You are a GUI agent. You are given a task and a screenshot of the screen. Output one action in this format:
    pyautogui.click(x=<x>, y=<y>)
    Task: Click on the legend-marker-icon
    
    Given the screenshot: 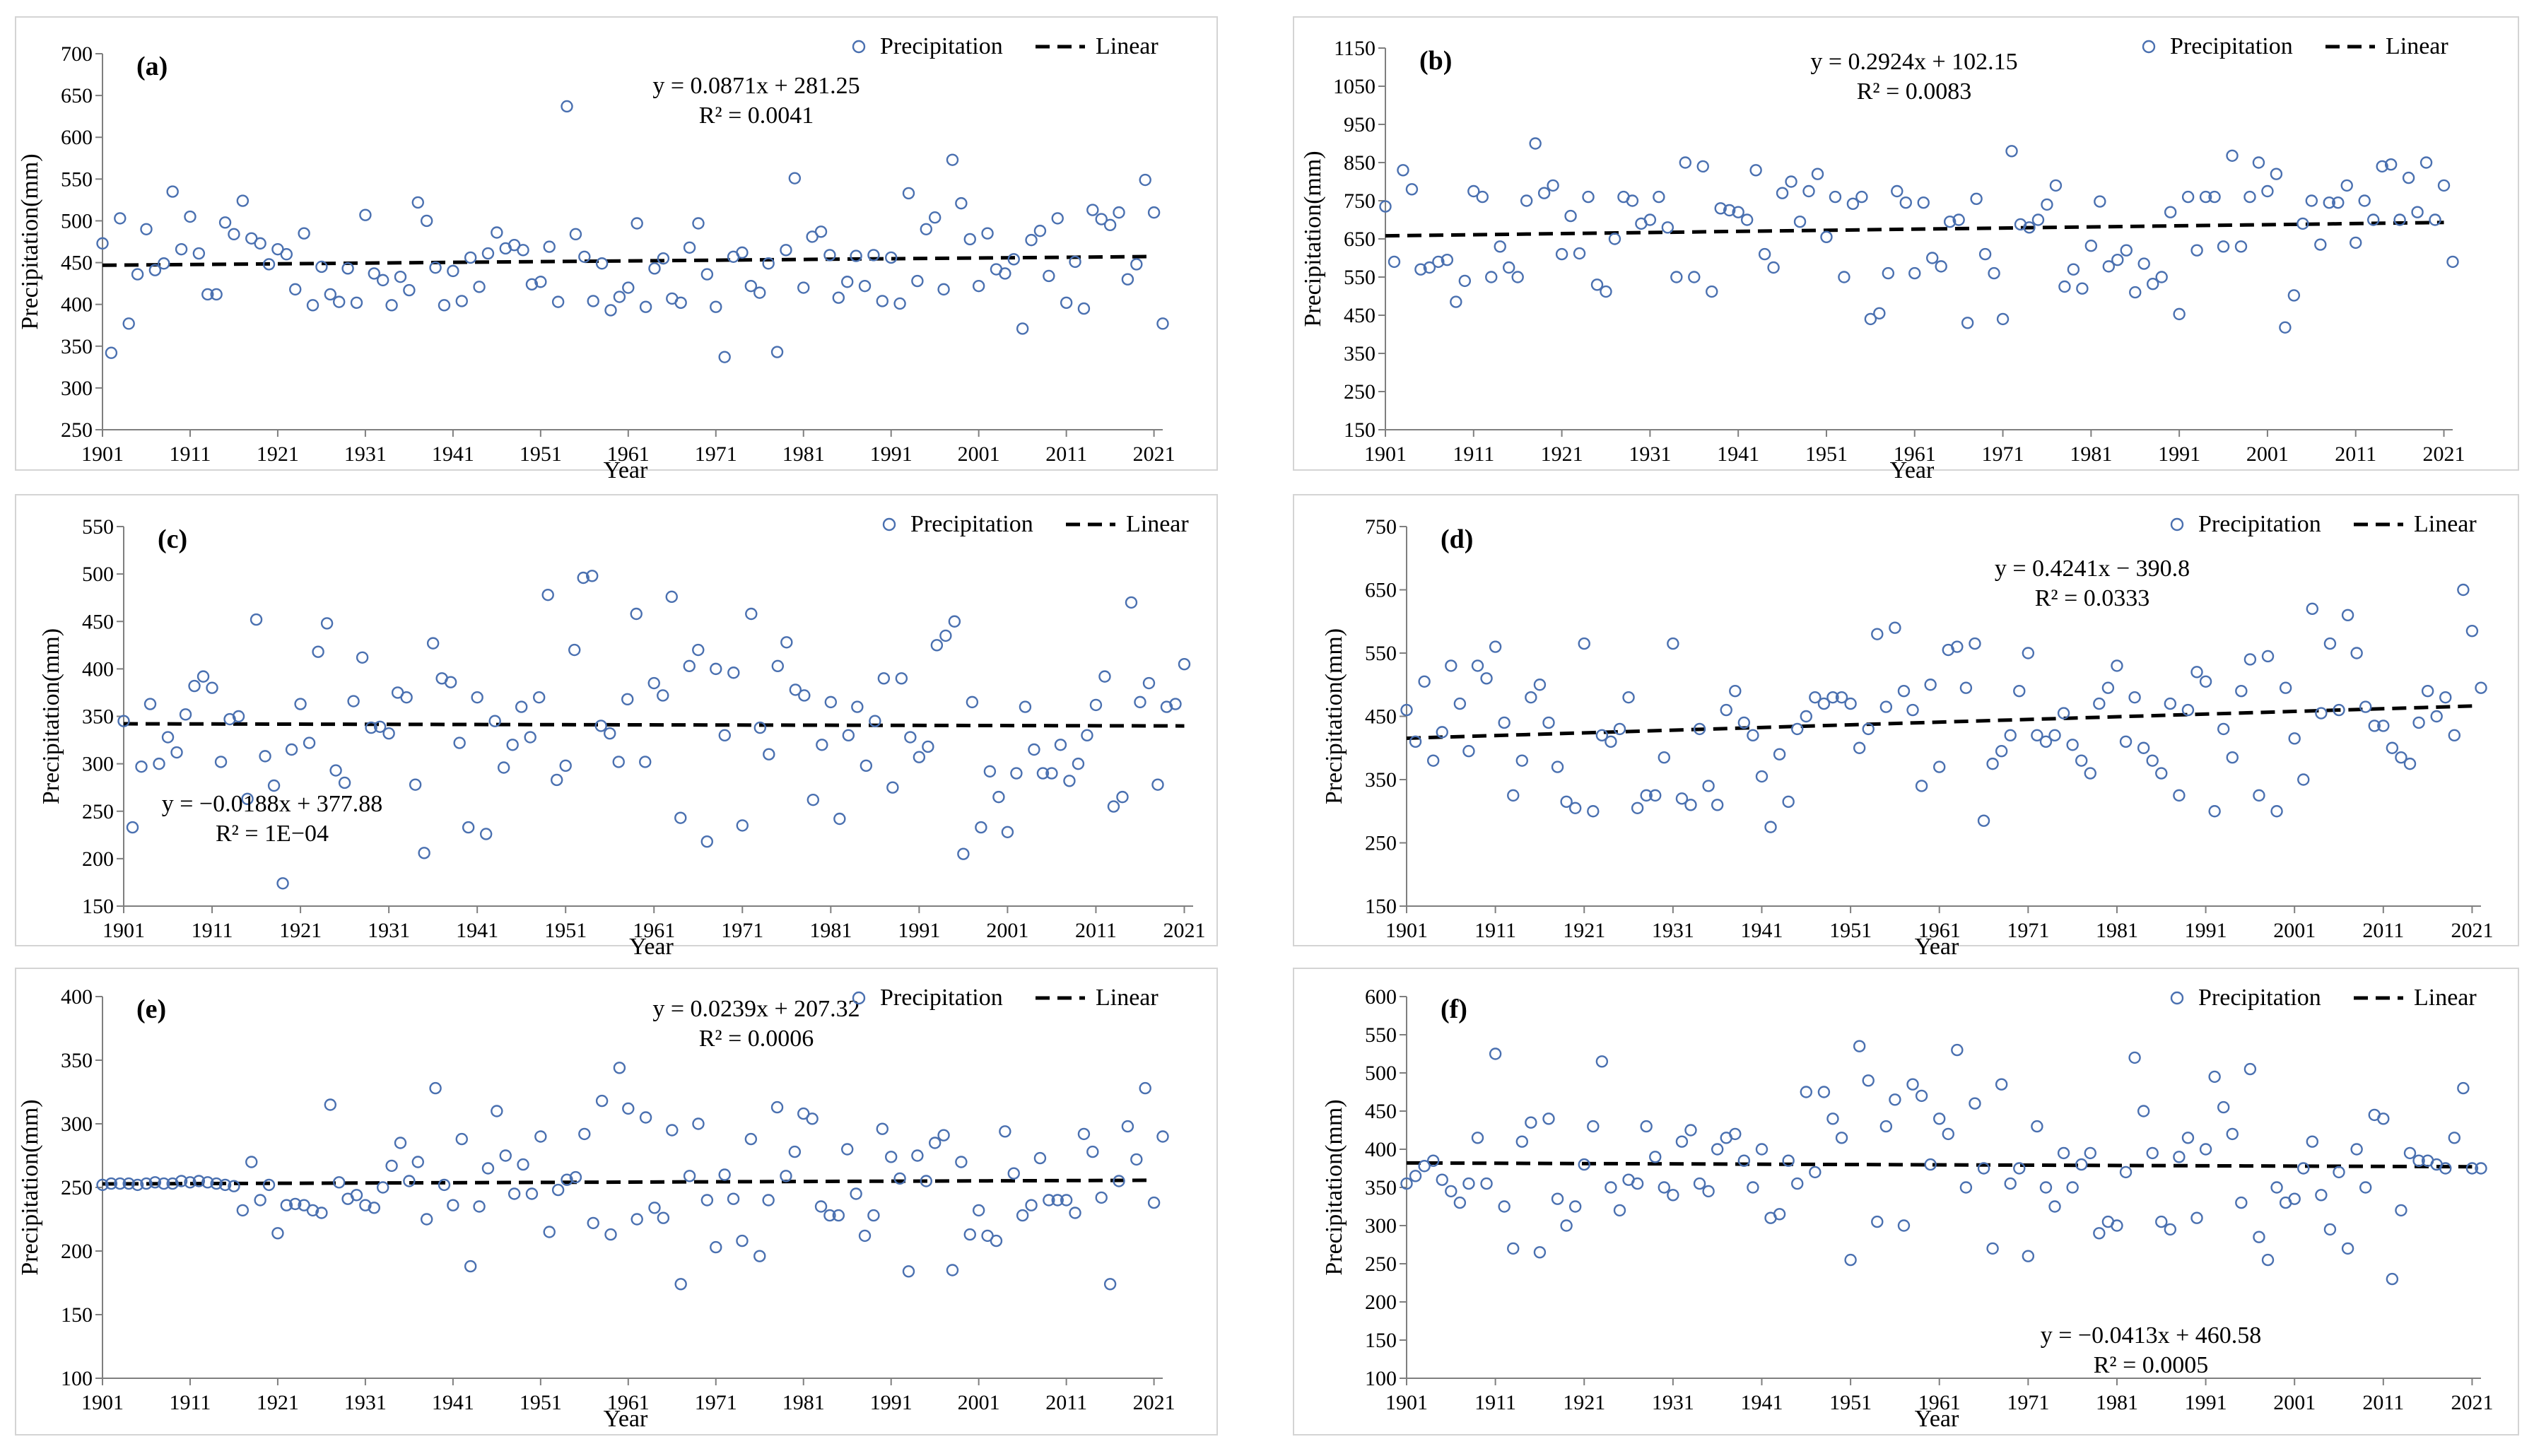 What is the action you would take?
    pyautogui.click(x=2177, y=998)
    